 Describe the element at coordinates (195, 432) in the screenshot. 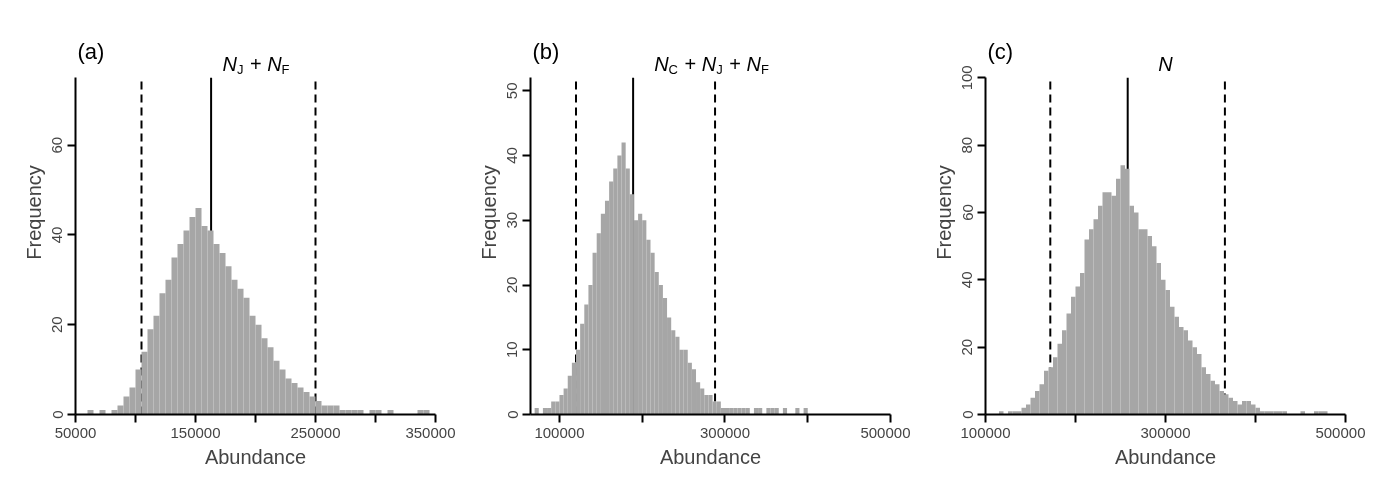

I see `x-tick-label: 150000` at that location.